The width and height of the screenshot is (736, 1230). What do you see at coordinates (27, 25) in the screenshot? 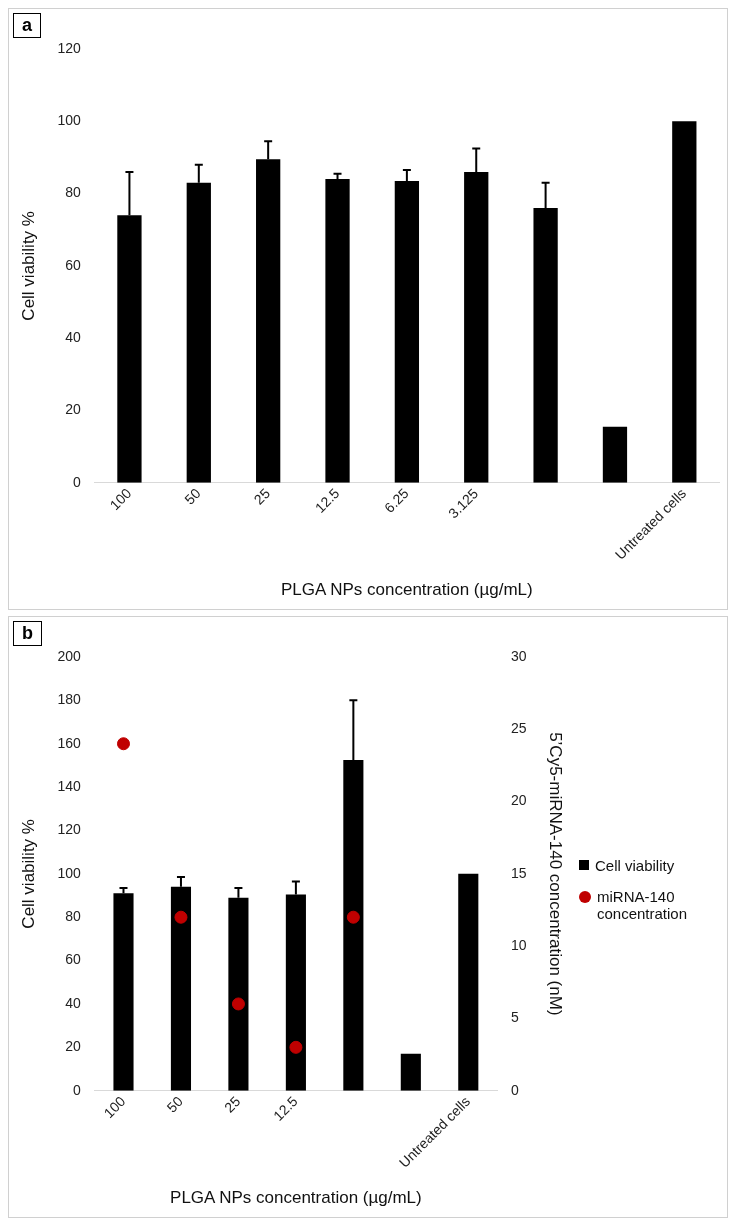
I see `chart-title: a` at bounding box center [27, 25].